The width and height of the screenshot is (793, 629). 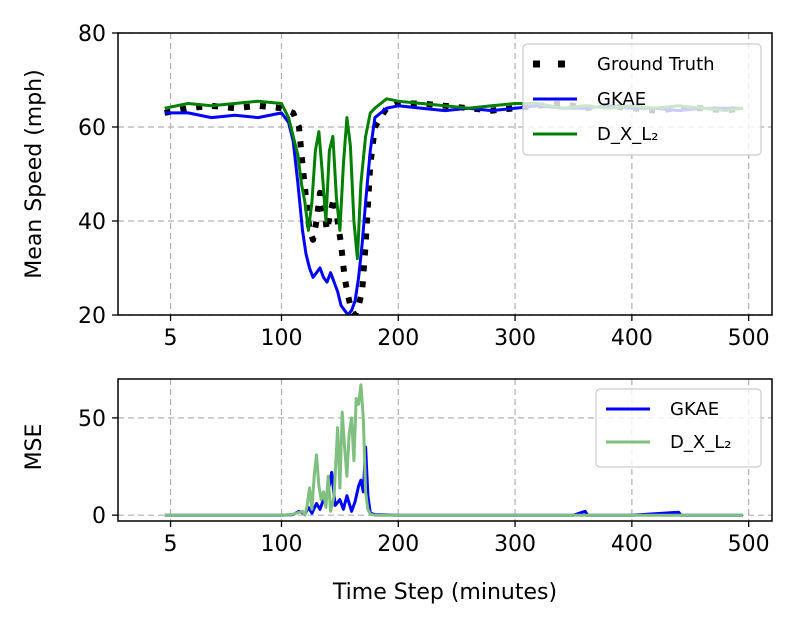 I want to click on mse-chart-y-axis-label: MSE, so click(x=34, y=447).